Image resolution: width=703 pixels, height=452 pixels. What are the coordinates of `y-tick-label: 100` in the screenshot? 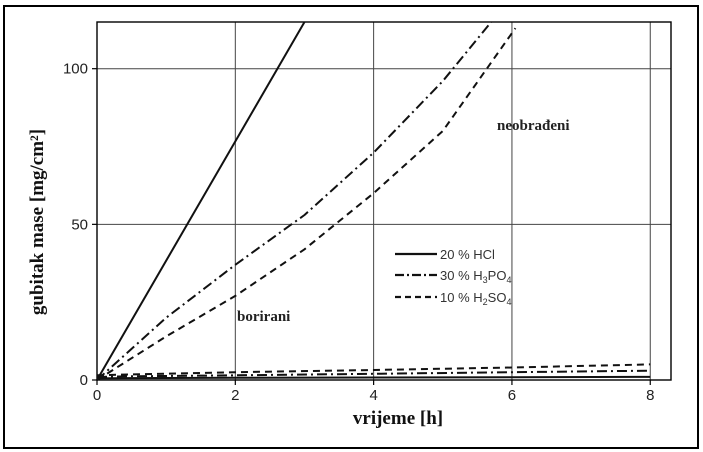 It's located at (75, 69).